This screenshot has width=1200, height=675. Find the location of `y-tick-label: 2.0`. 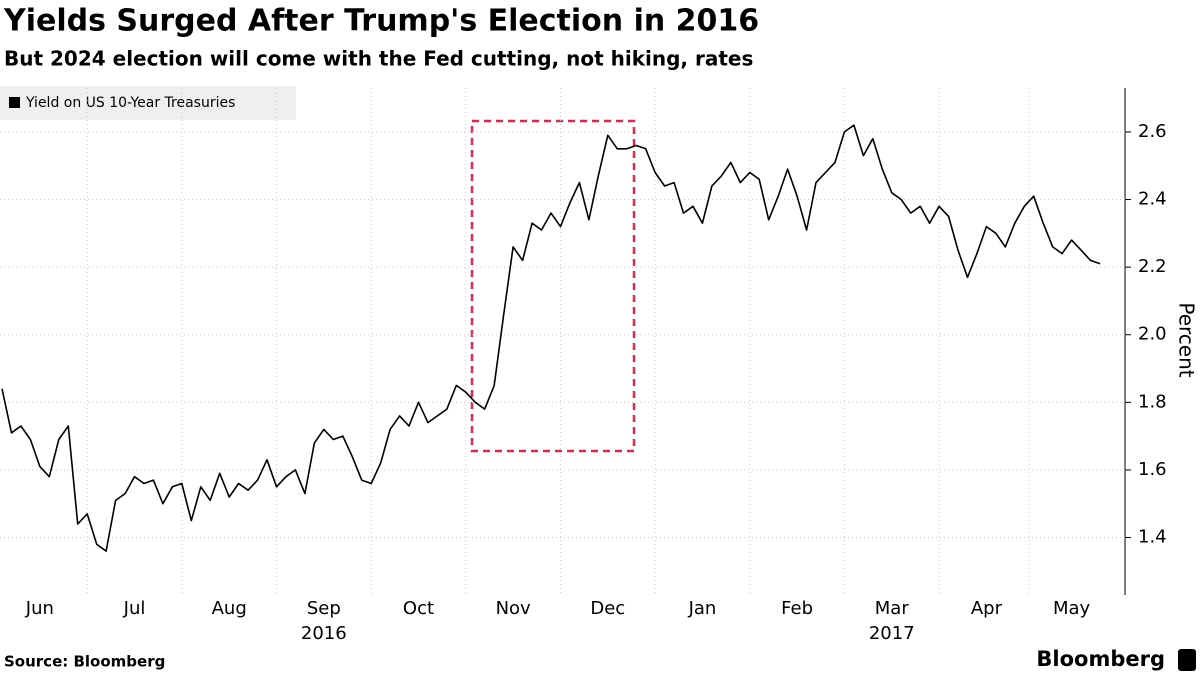

y-tick-label: 2.0 is located at coordinates (1152, 334).